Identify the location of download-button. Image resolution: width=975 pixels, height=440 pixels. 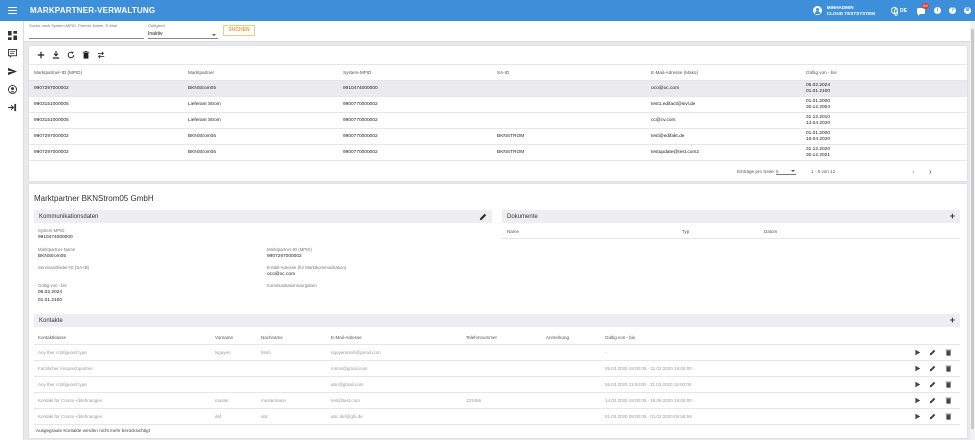
(56, 55).